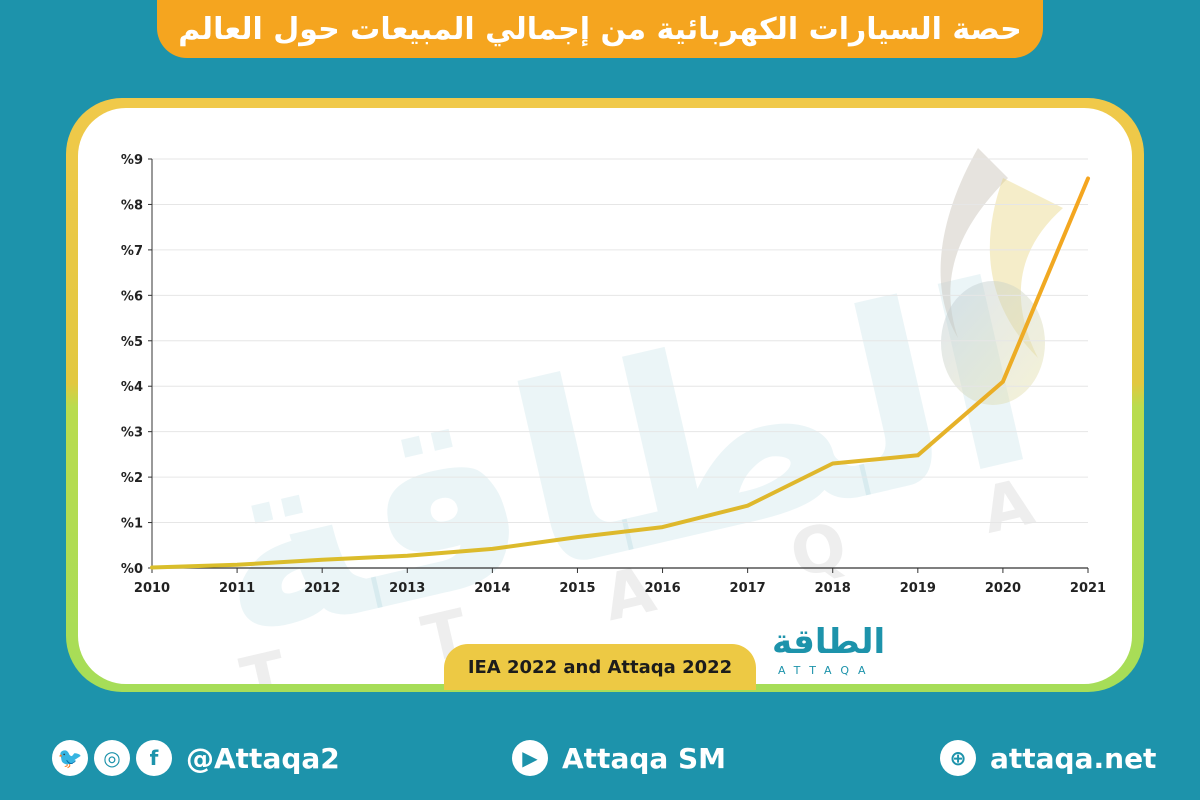  I want to click on x-tick-label: 2020, so click(1003, 588).